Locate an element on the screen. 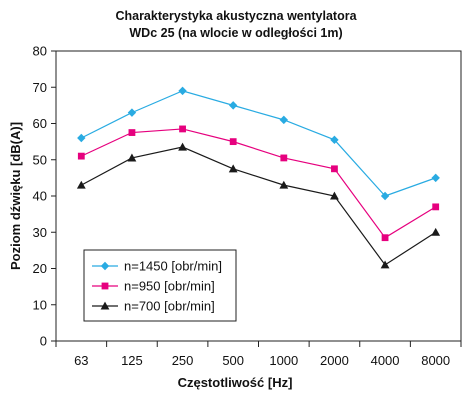  y-axis-label: Poziom dźwięku [dB(A)] is located at coordinates (15, 196).